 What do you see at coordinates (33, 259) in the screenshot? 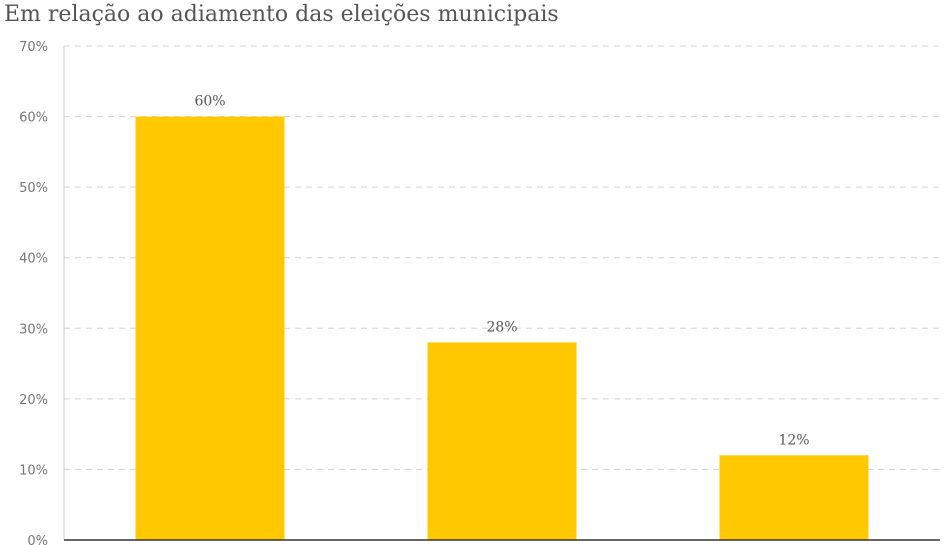
I see `y-tick-label-40: 40%` at bounding box center [33, 259].